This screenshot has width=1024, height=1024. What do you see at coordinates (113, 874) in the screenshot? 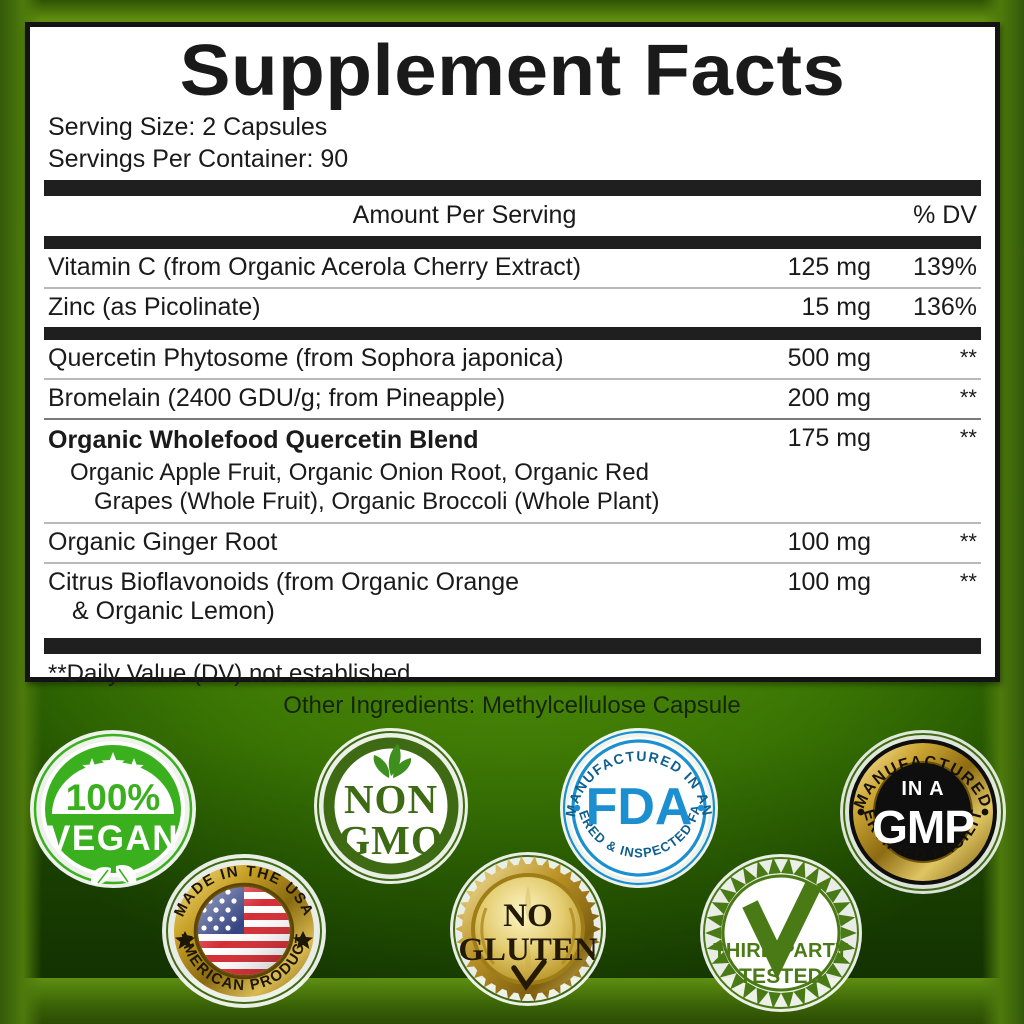
I see `leaf-icon` at bounding box center [113, 874].